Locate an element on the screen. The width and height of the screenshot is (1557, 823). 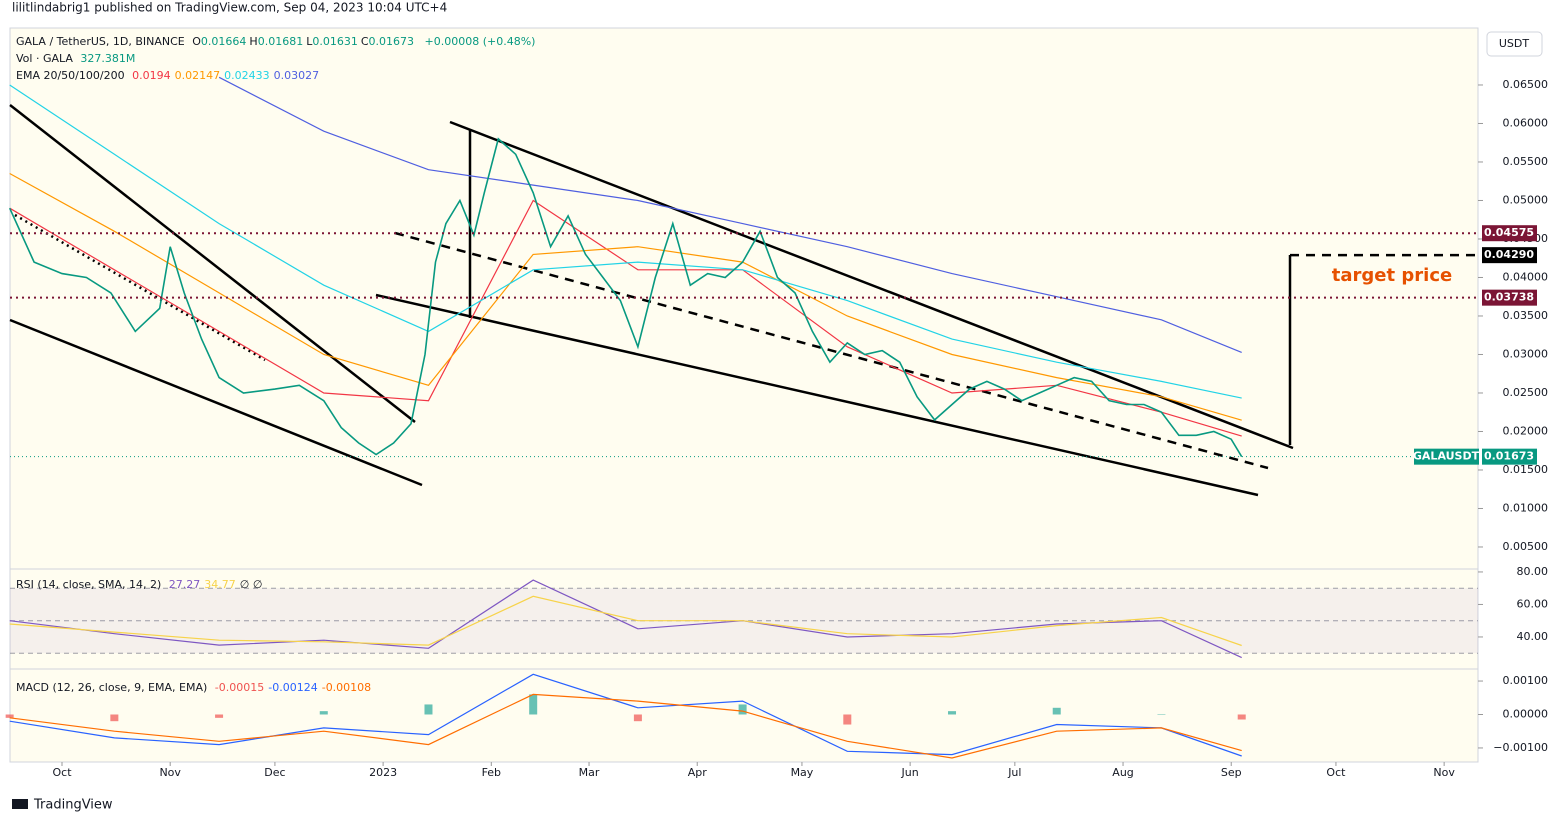
y-tick-label: 0.00100 is located at coordinates (1526, 680).